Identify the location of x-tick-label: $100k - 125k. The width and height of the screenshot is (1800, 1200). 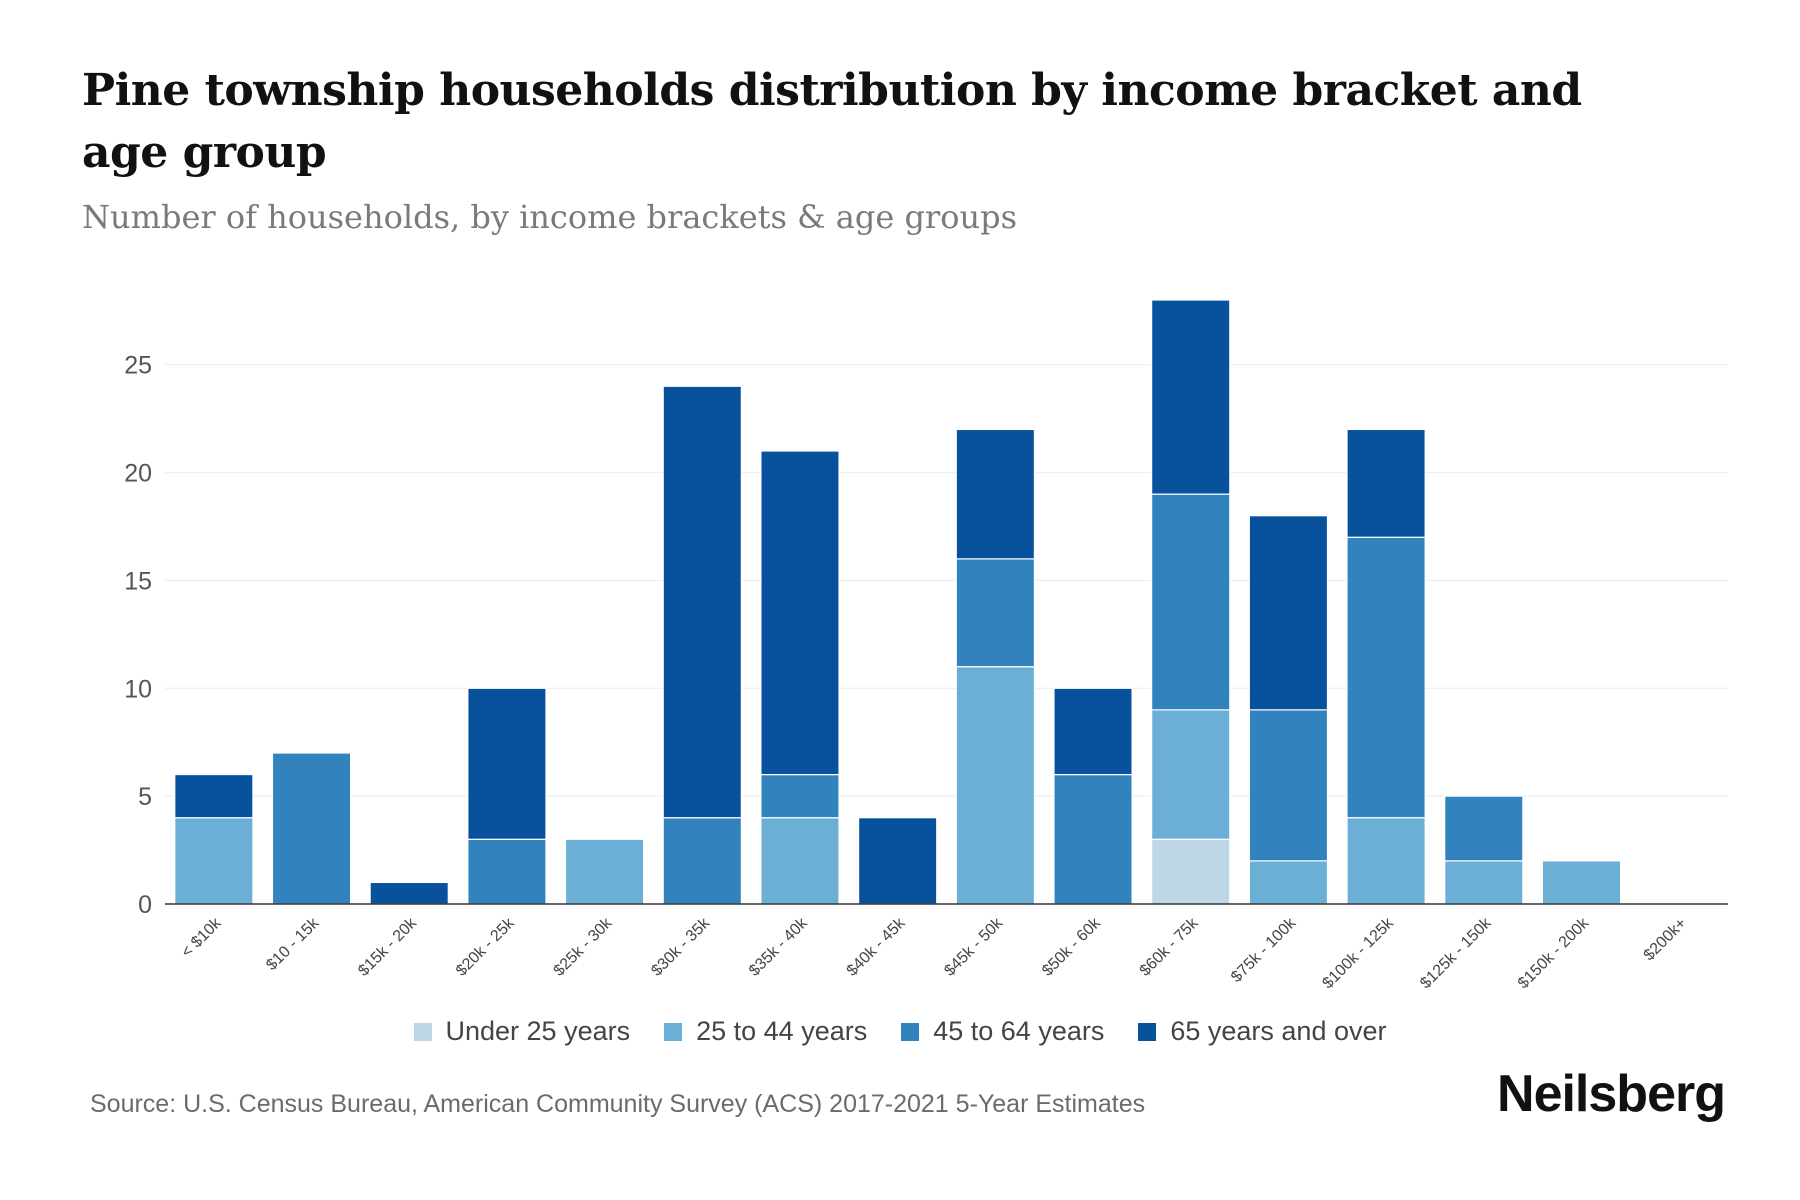
(1358, 953).